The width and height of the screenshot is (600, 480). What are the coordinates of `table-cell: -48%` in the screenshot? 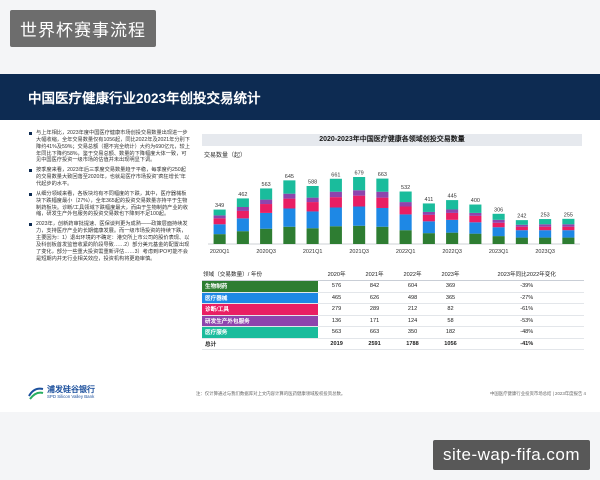 It's located at (526, 332).